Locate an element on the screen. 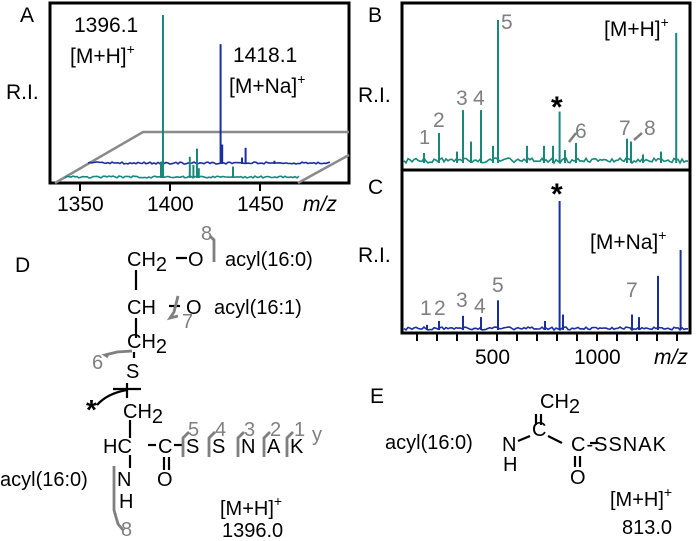  acyl-16-1-ester: acyl(16:1) is located at coordinates (258, 308).